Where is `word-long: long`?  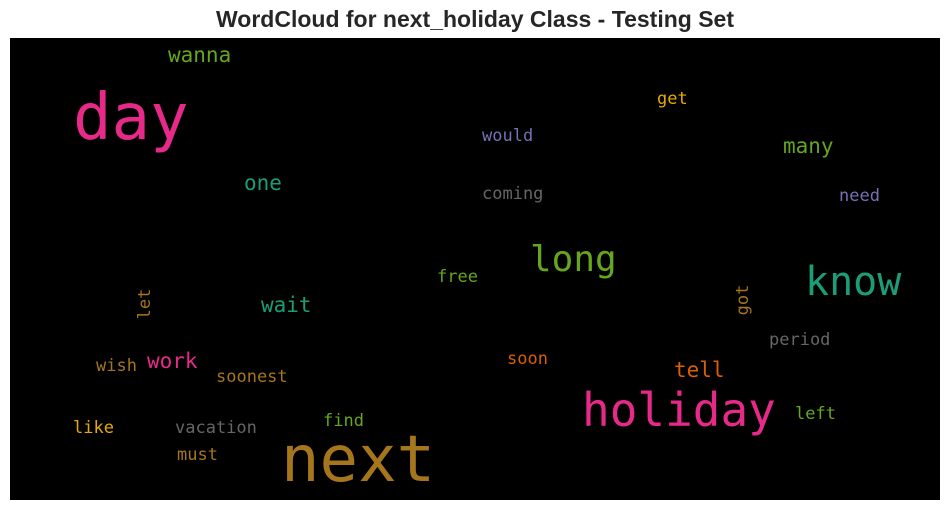 word-long: long is located at coordinates (573, 259).